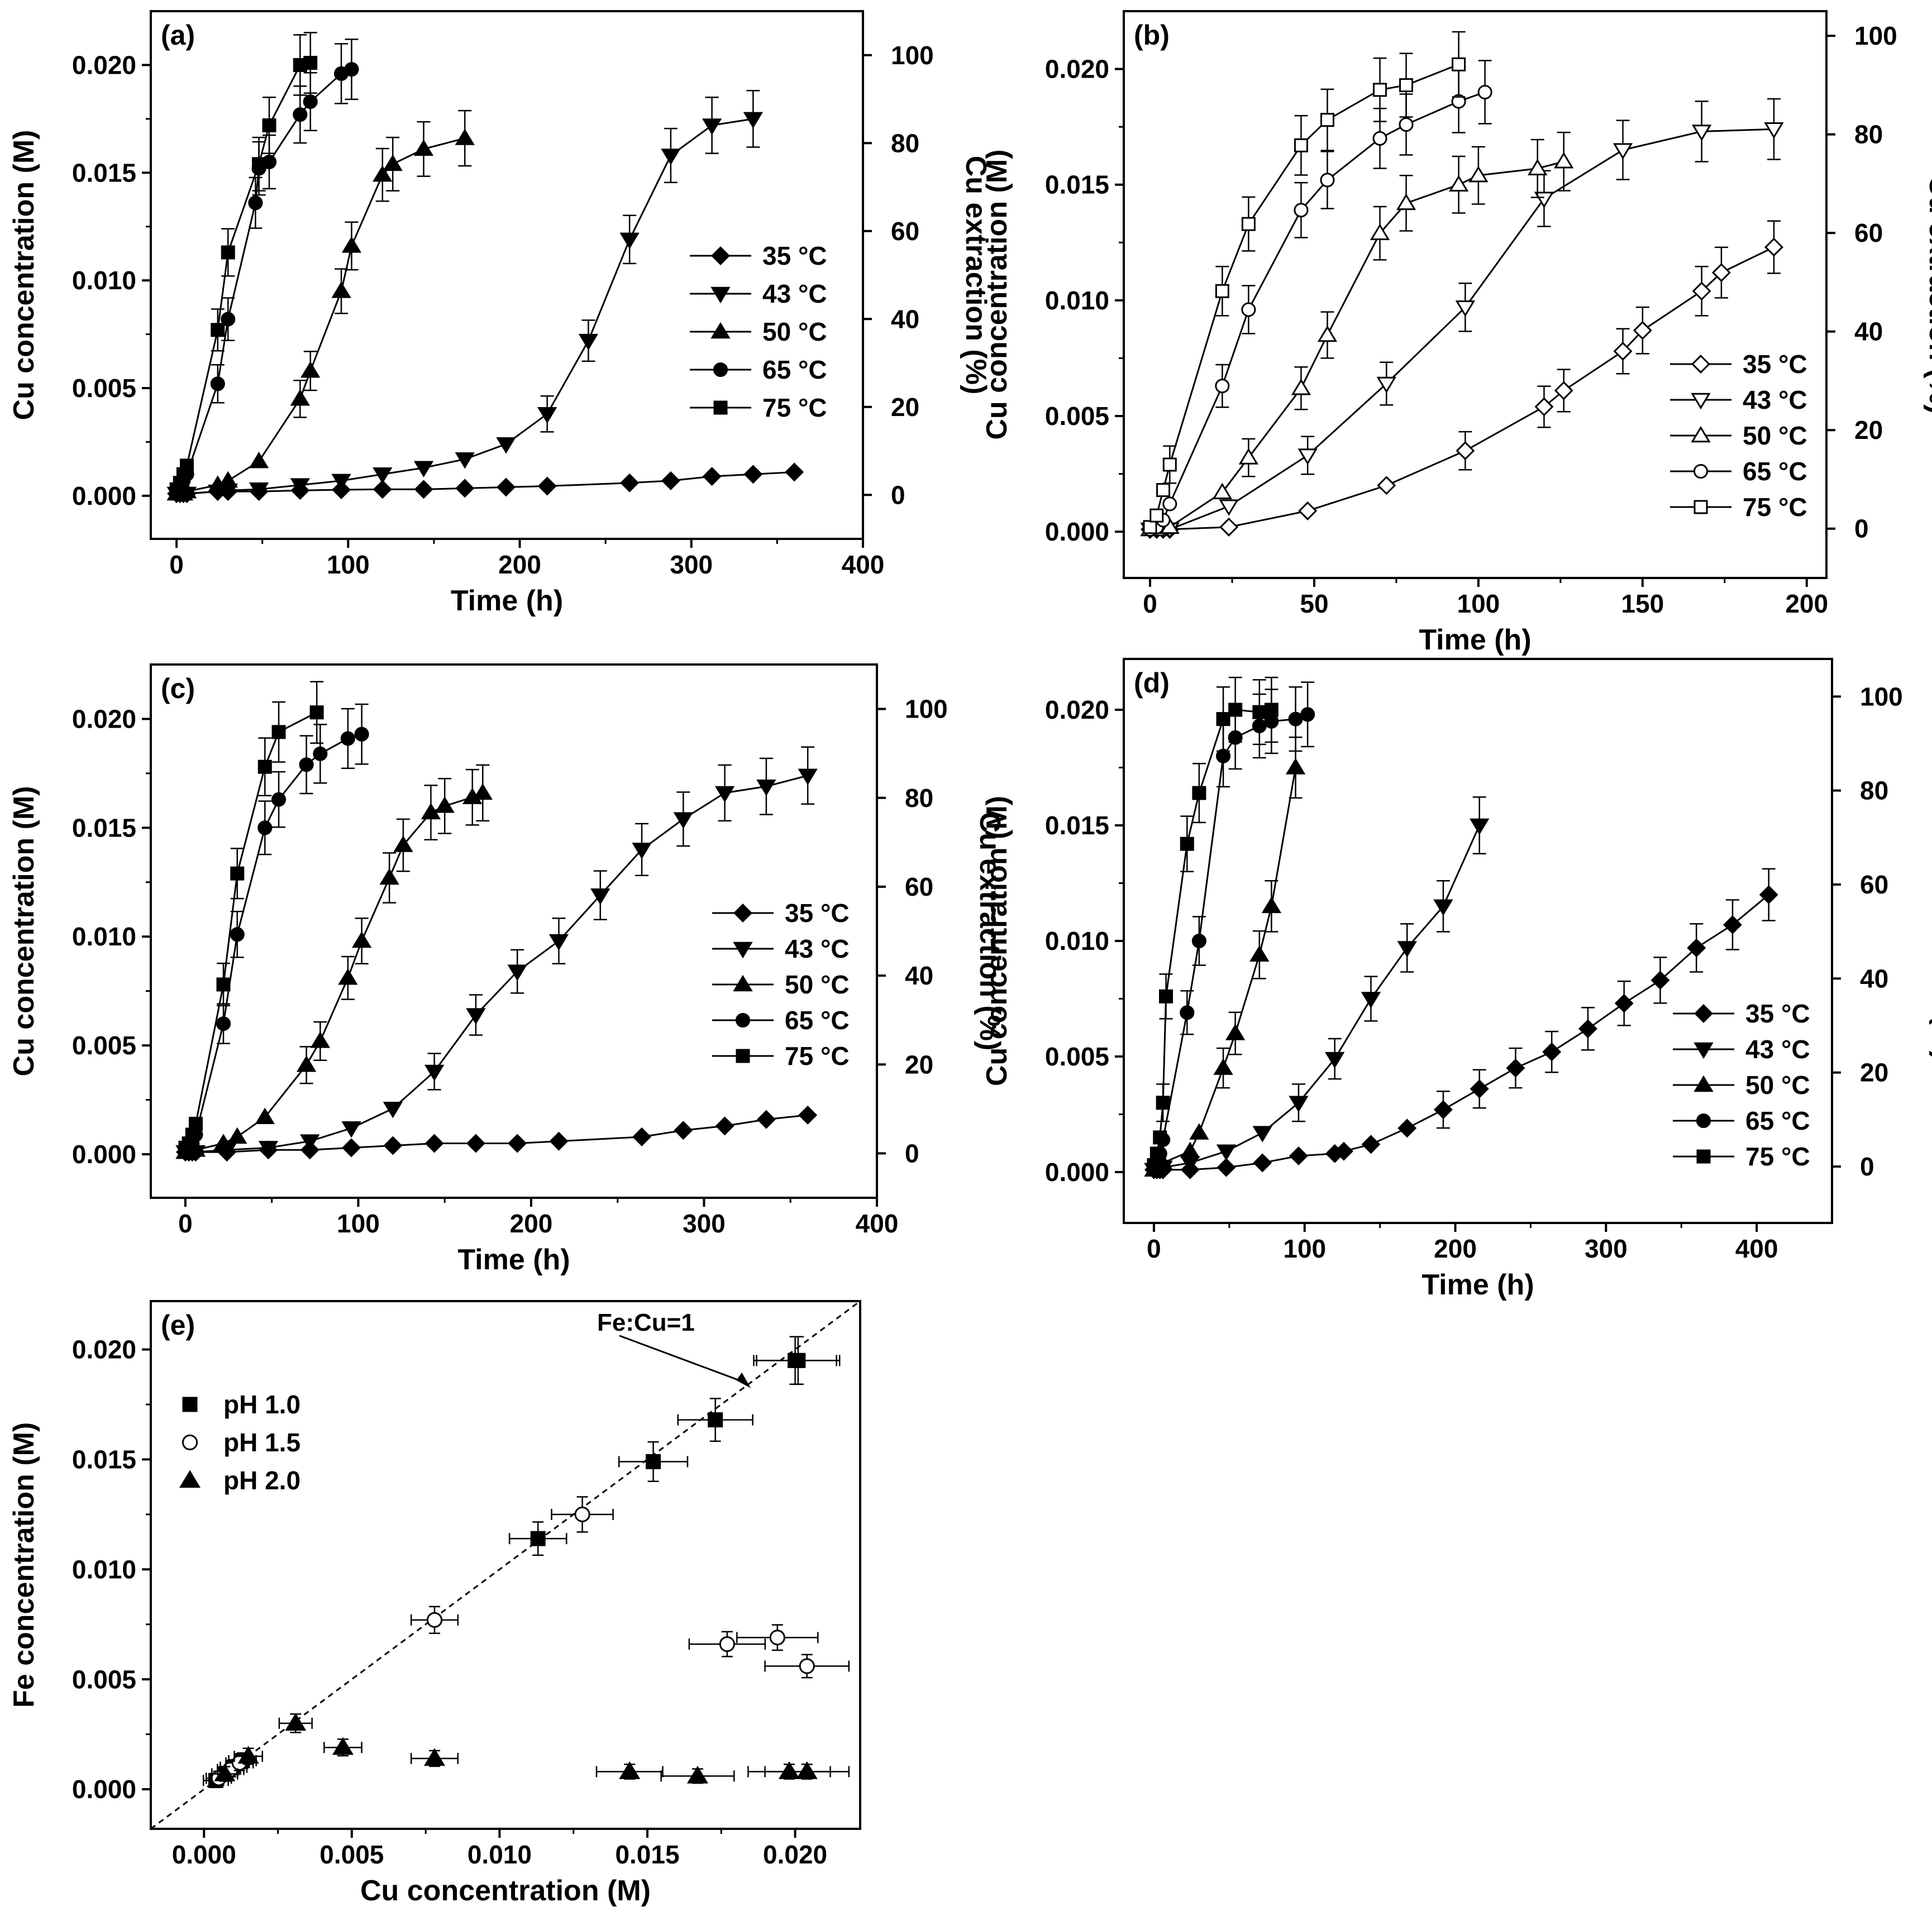  I want to click on y2-tick-label: 100, so click(927, 709).